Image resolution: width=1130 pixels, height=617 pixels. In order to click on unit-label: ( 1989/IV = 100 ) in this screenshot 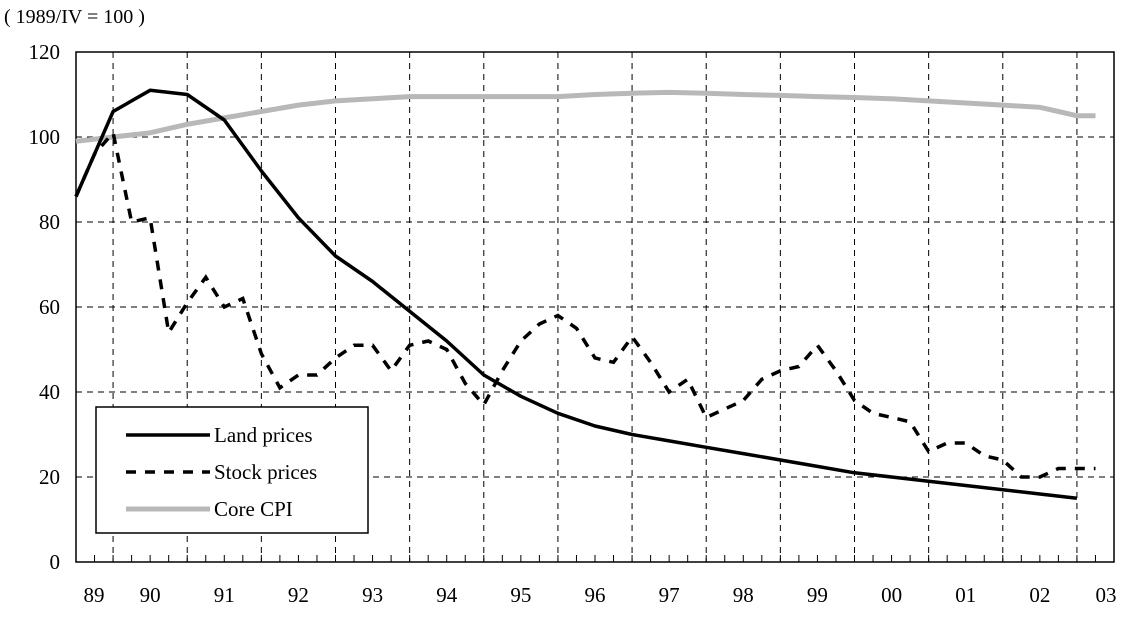, I will do `click(74, 17)`.